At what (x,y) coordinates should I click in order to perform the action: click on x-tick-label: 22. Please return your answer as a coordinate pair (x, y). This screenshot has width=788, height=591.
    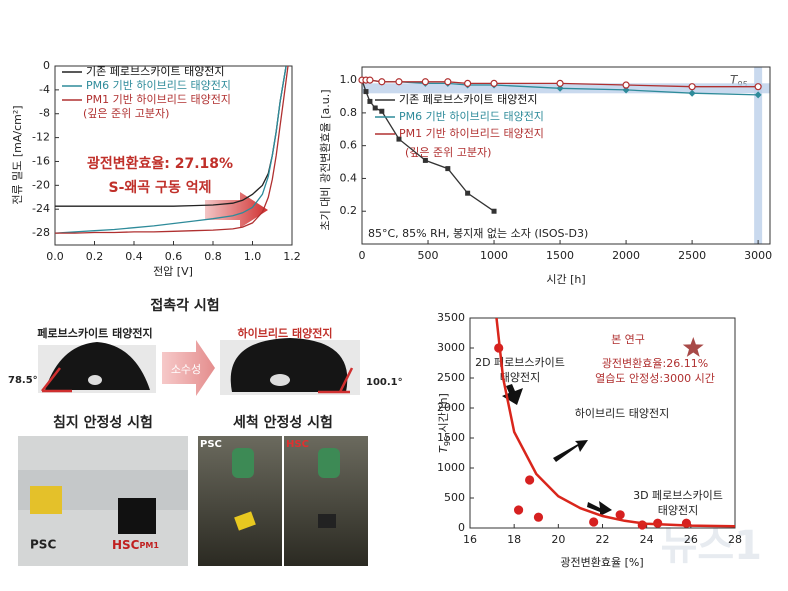
    Looking at the image, I should click on (603, 539).